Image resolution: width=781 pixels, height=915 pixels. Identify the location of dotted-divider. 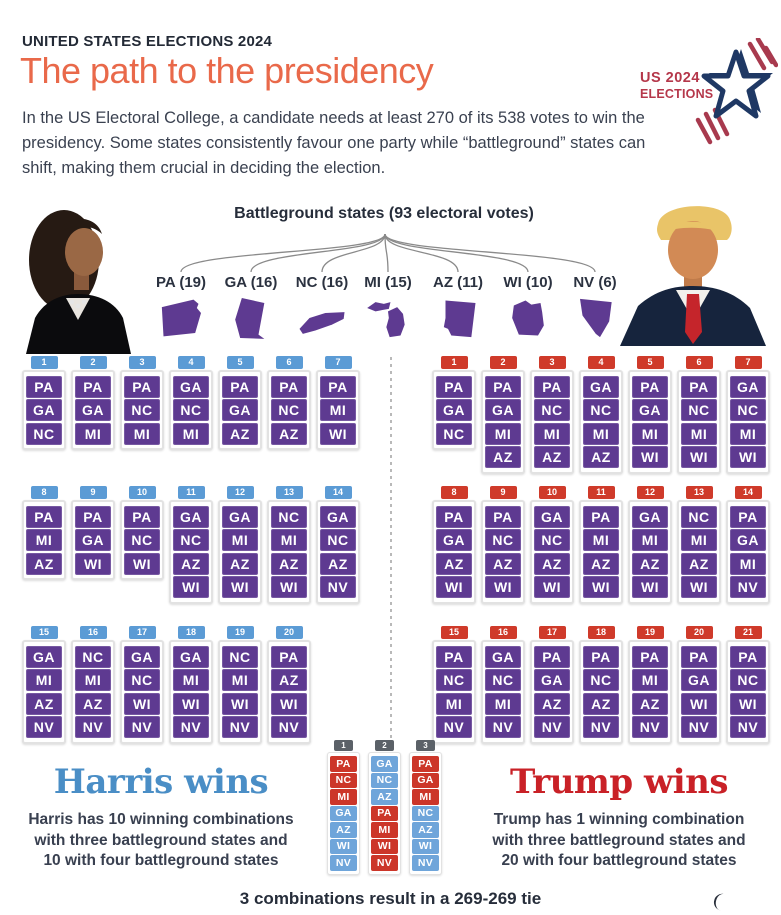
(391, 550).